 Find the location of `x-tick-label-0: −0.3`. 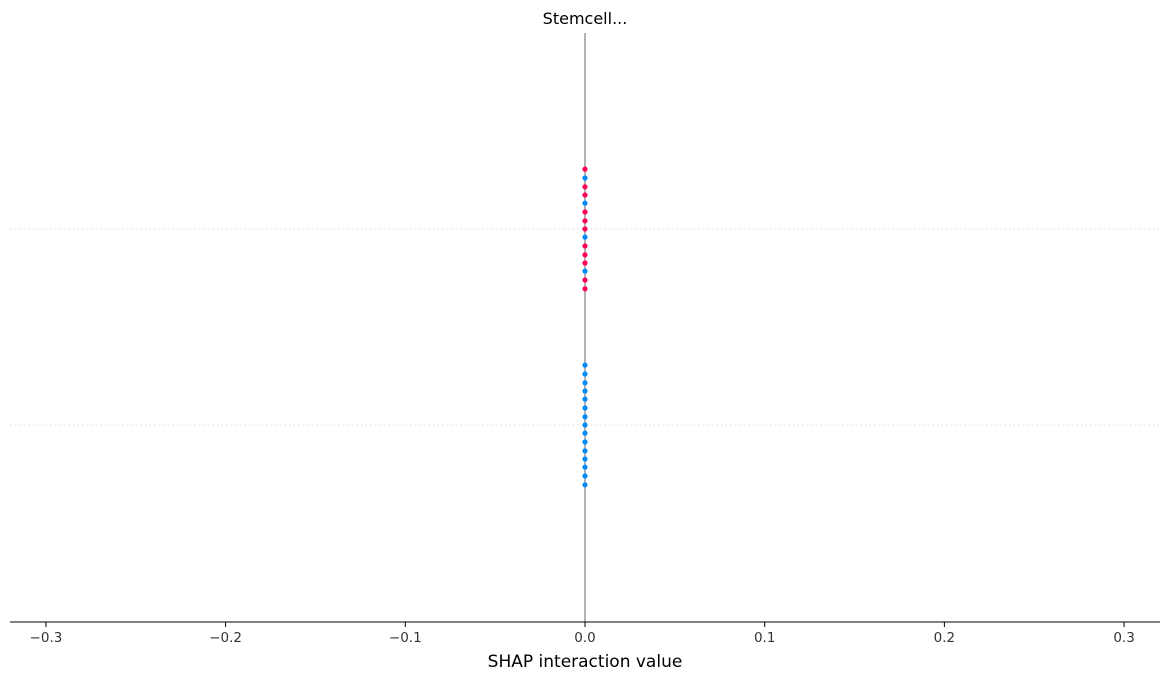

x-tick-label-0: −0.3 is located at coordinates (46, 638).